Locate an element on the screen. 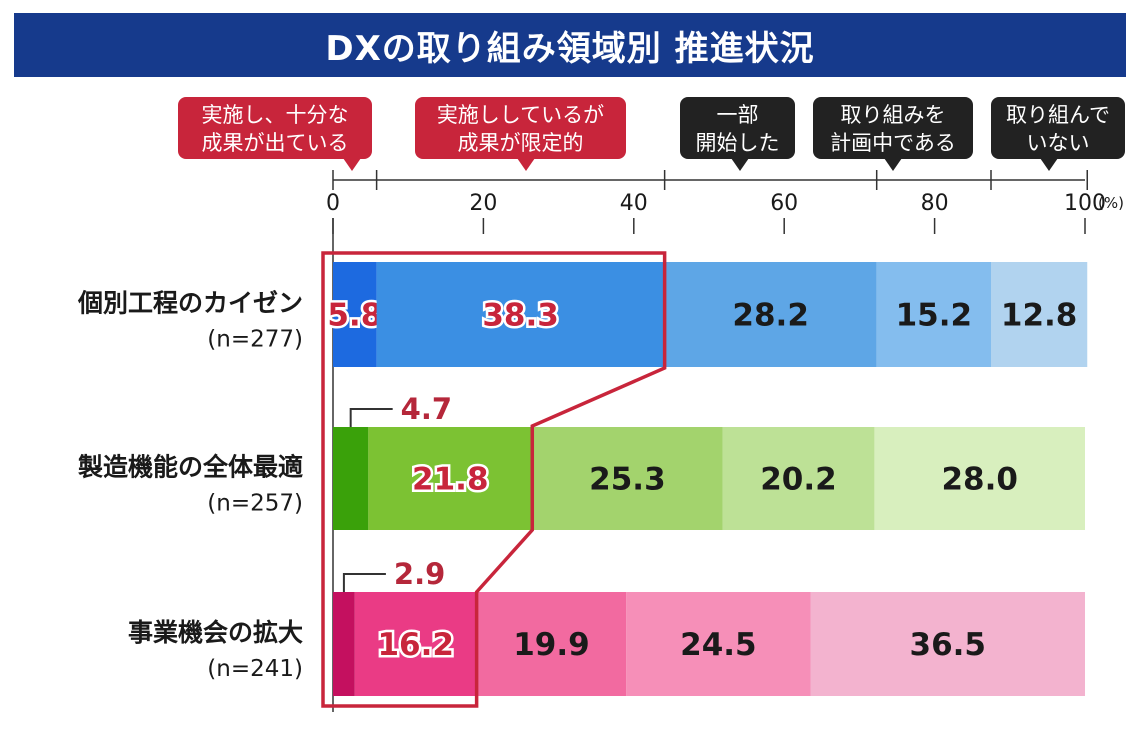 The width and height of the screenshot is (1140, 737). value-label: 25.3 is located at coordinates (627, 480).